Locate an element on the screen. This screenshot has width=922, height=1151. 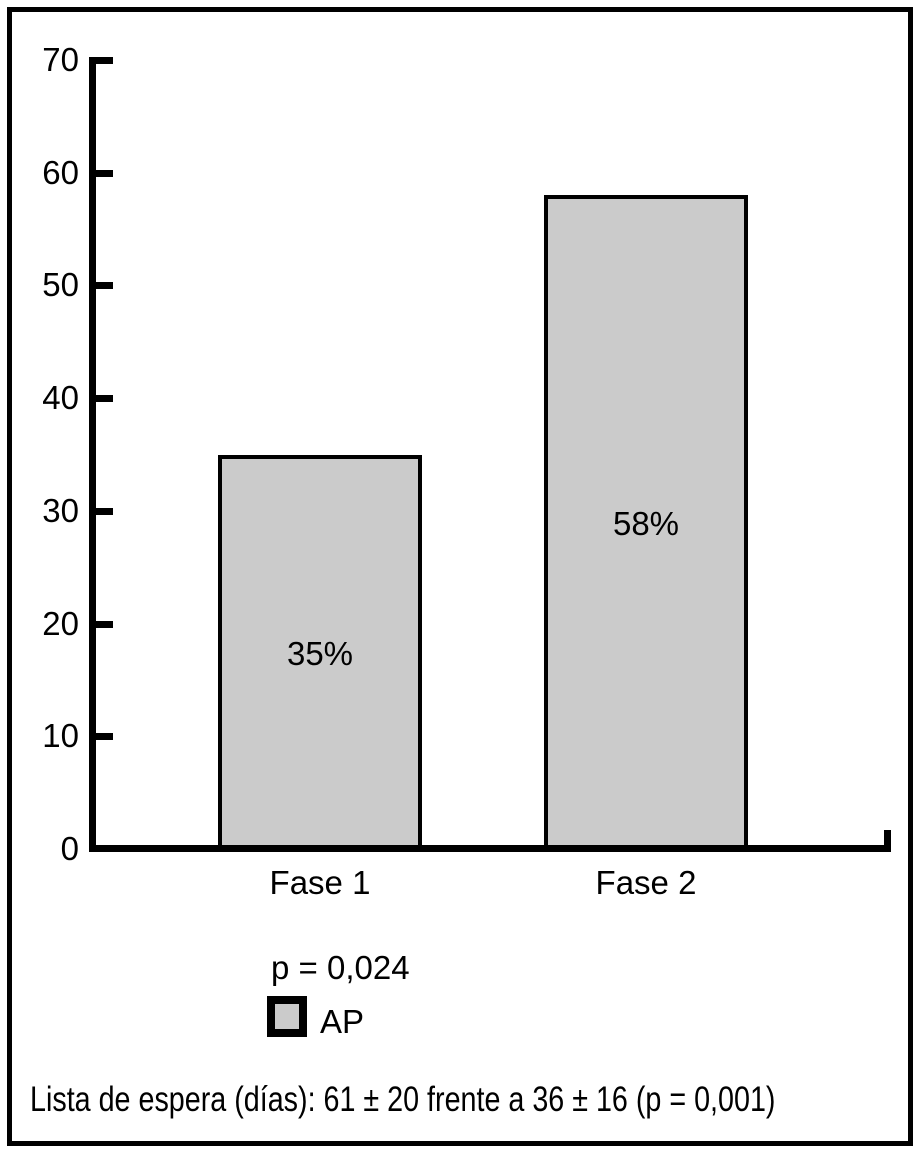
x-axis-category-label: Fase 2 is located at coordinates (646, 882).